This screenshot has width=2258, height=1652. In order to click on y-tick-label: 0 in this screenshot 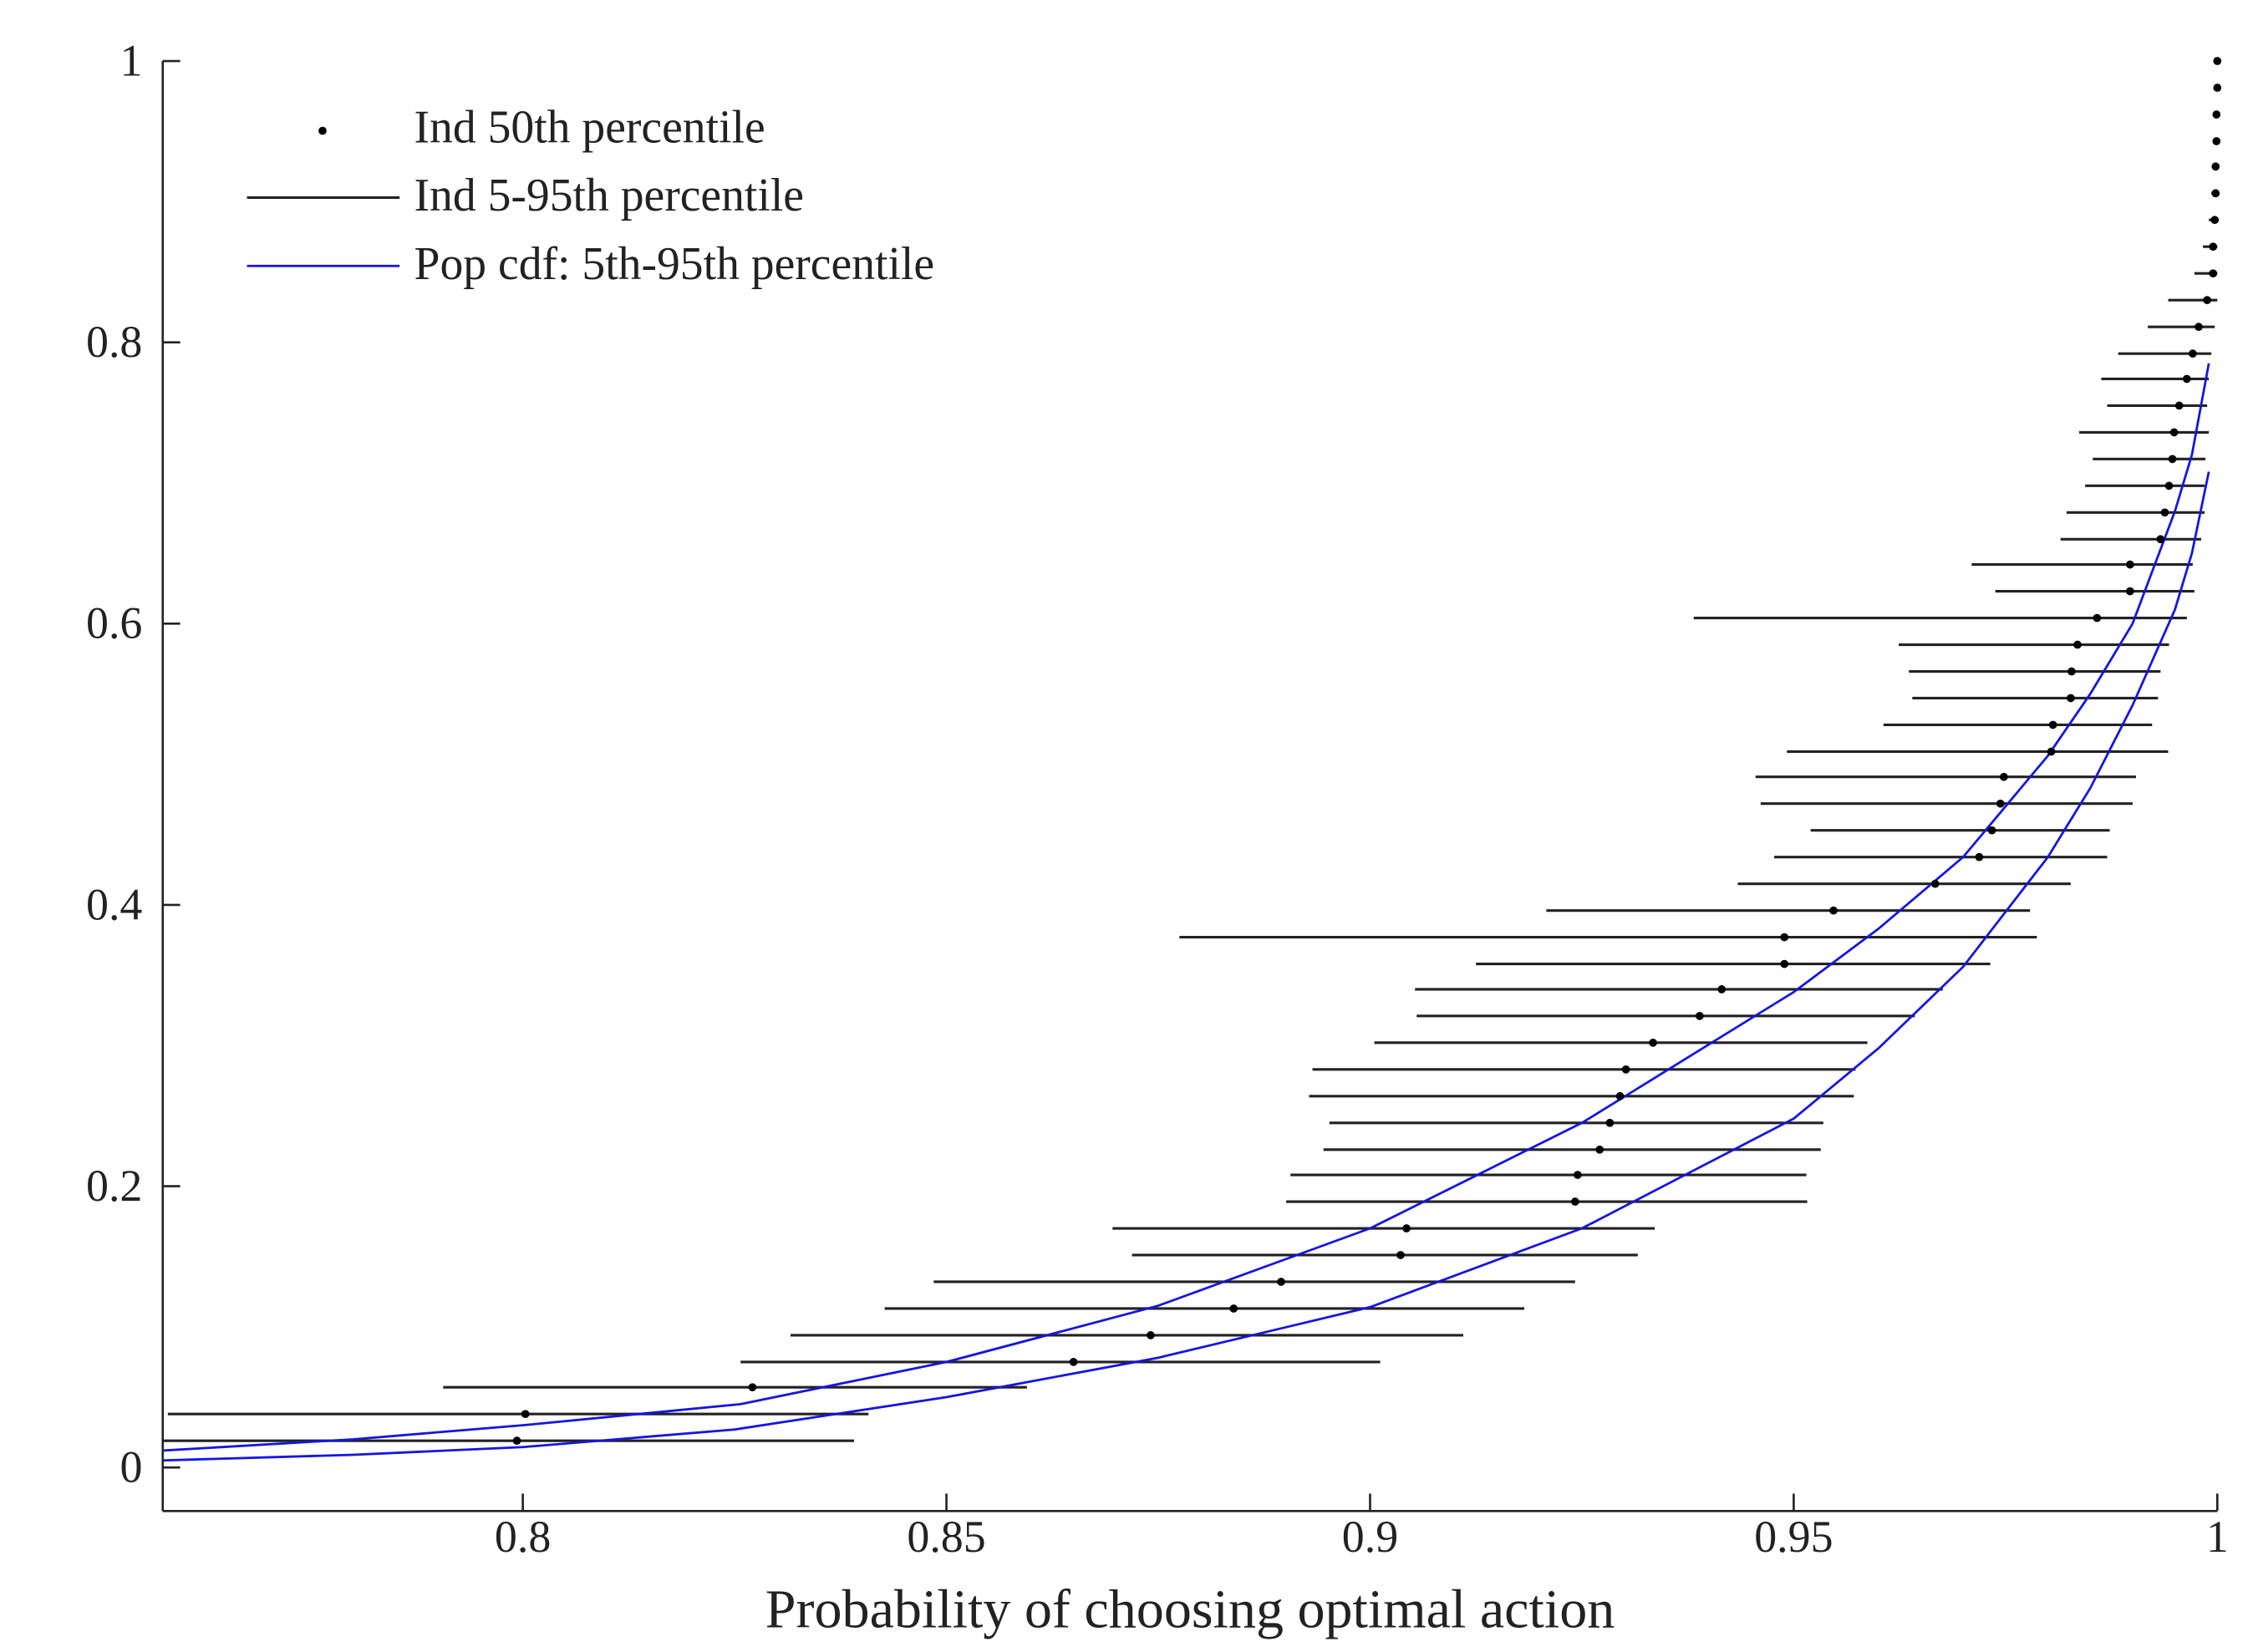, I will do `click(131, 1467)`.